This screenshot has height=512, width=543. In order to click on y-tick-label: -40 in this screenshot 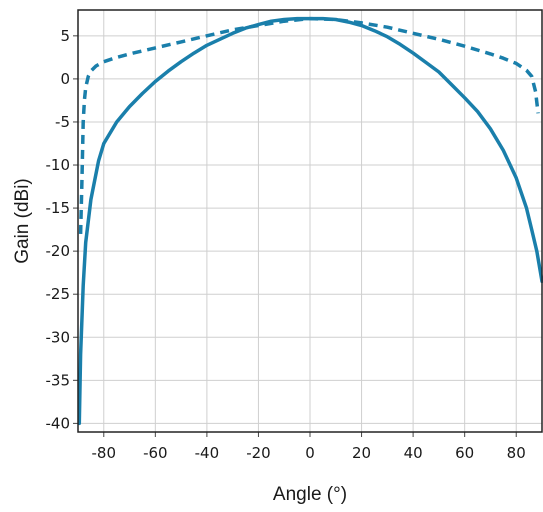, I will do `click(58, 423)`.